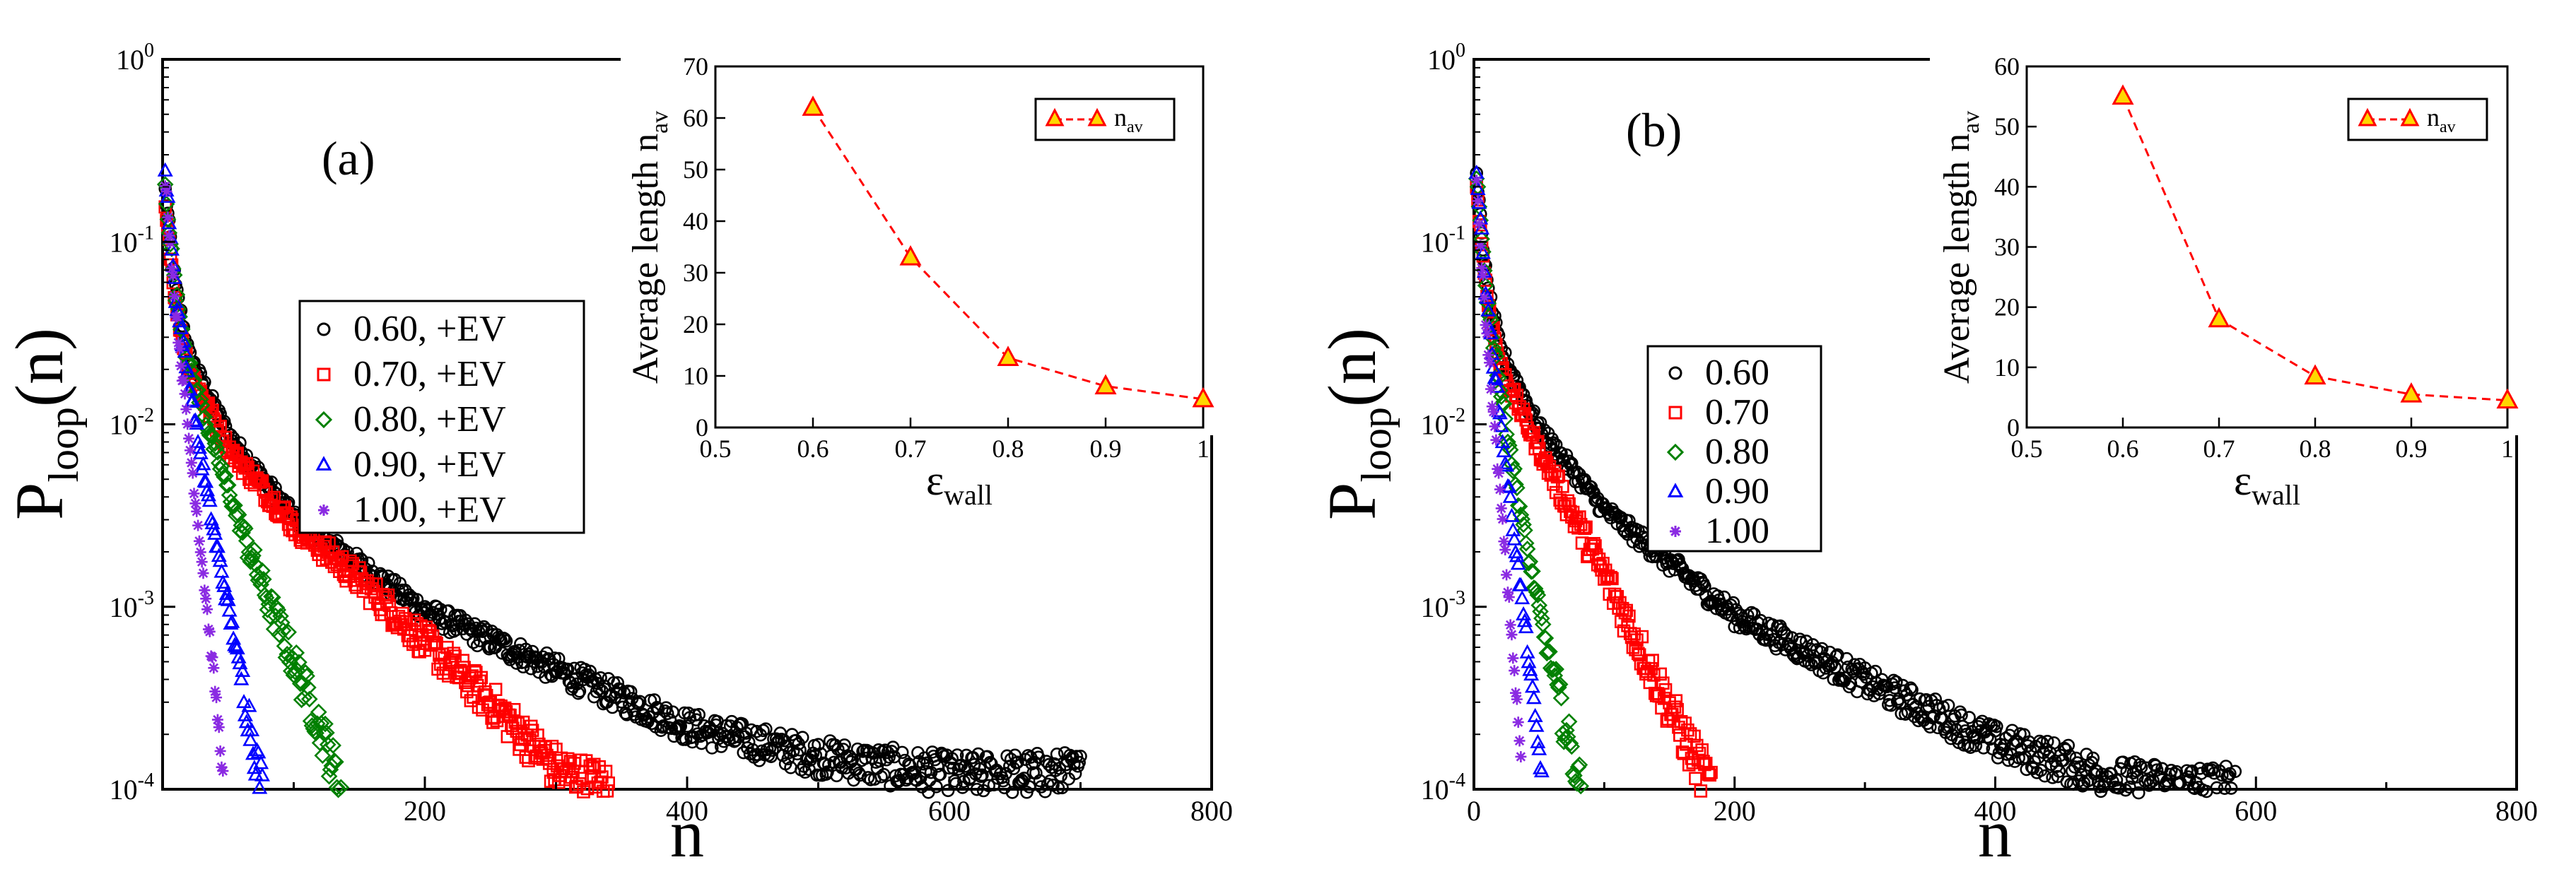 The width and height of the screenshot is (2576, 879). I want to click on panel-b-legend-label-4: 0.90, so click(1737, 491).